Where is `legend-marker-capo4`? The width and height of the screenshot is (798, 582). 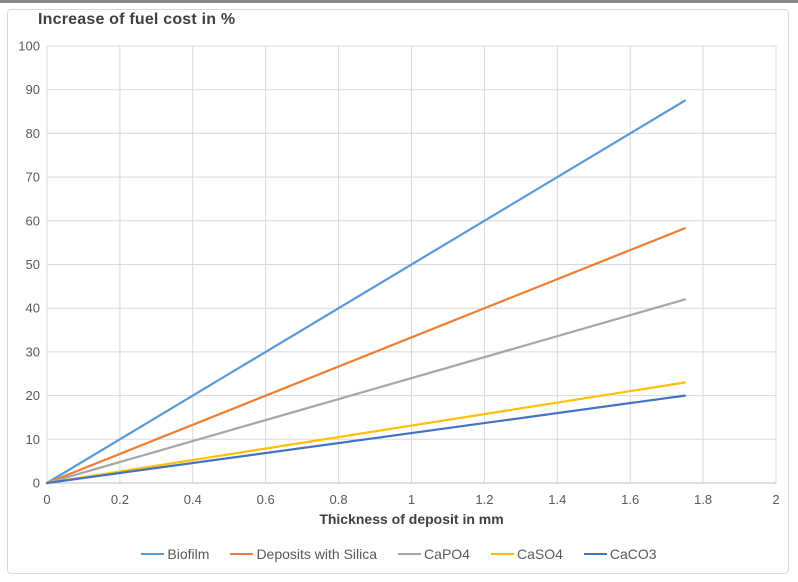 legend-marker-capo4 is located at coordinates (410, 554).